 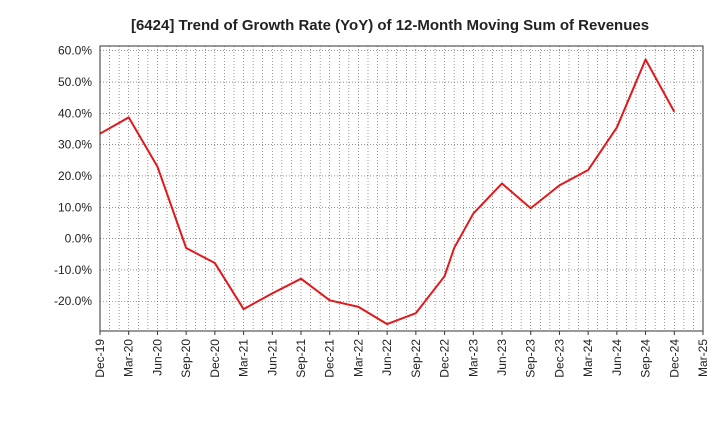 I want to click on y-tick-label: 20.0%, so click(x=75, y=176).